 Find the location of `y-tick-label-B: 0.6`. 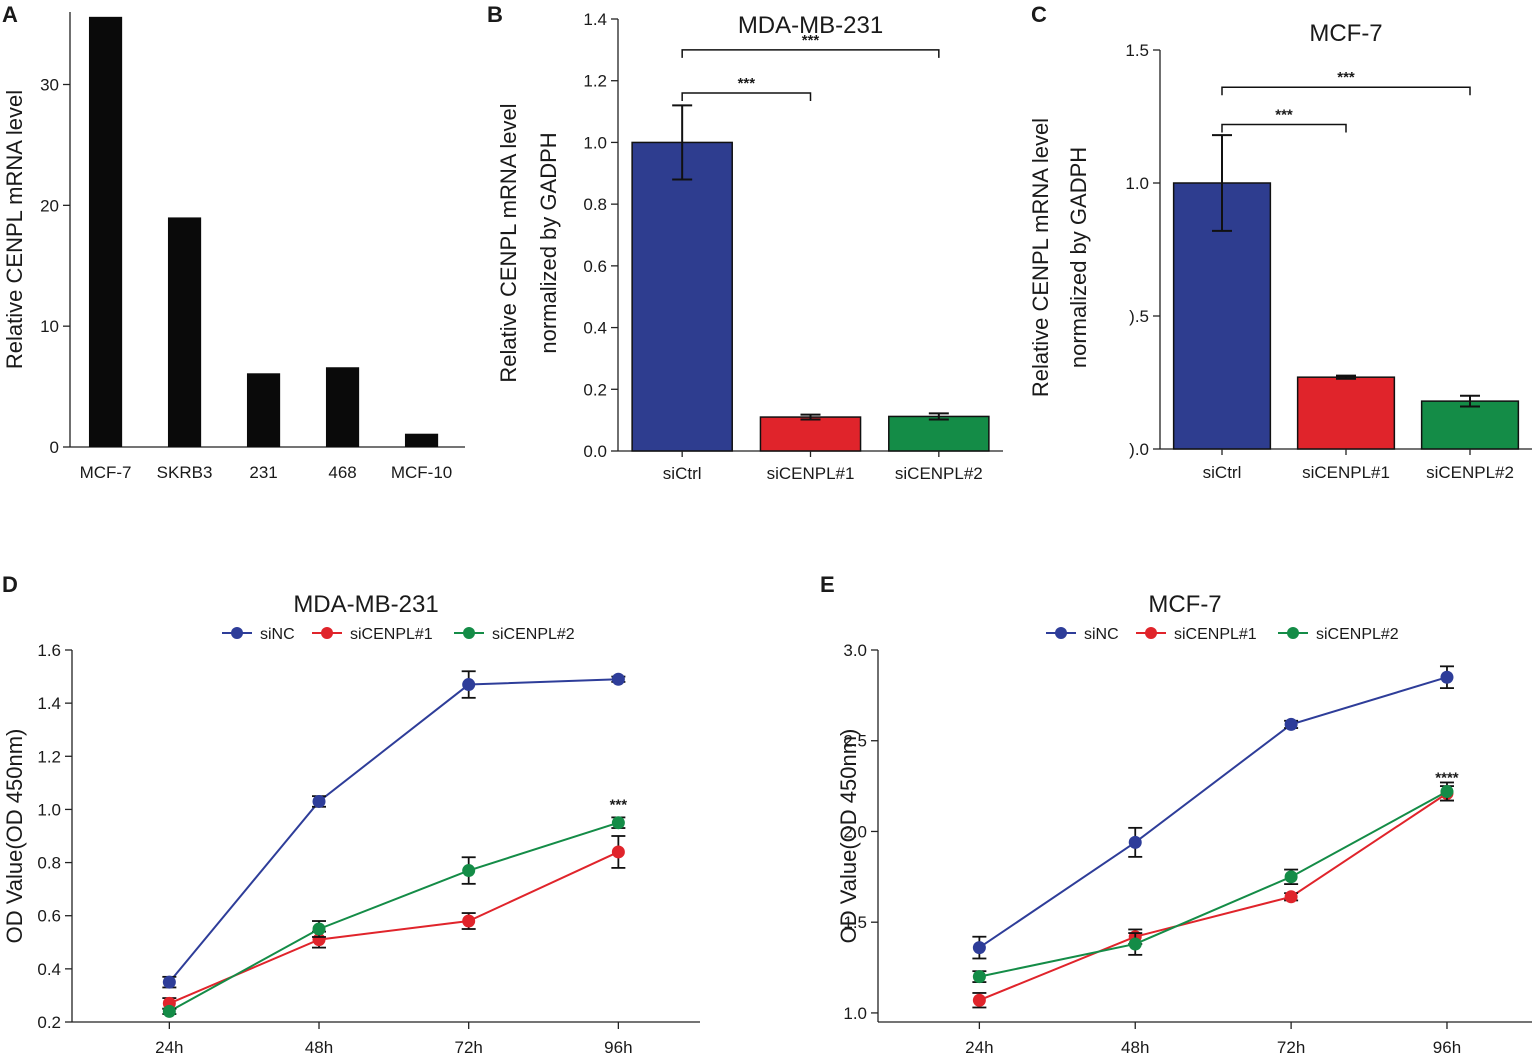

y-tick-label-B: 0.6 is located at coordinates (595, 266).